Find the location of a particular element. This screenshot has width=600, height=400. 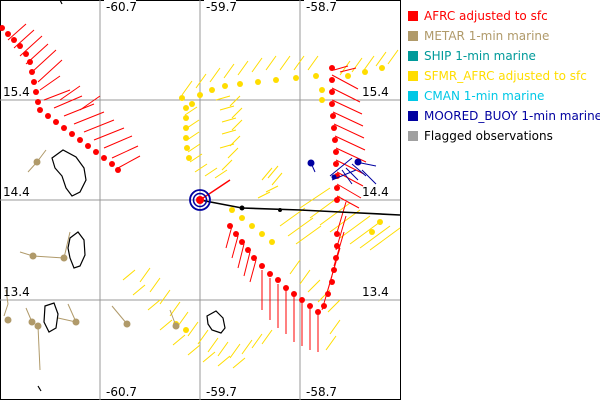

legend-label-moored-buoy: MOORED_BUOY 1-min marine is located at coordinates (512, 116).